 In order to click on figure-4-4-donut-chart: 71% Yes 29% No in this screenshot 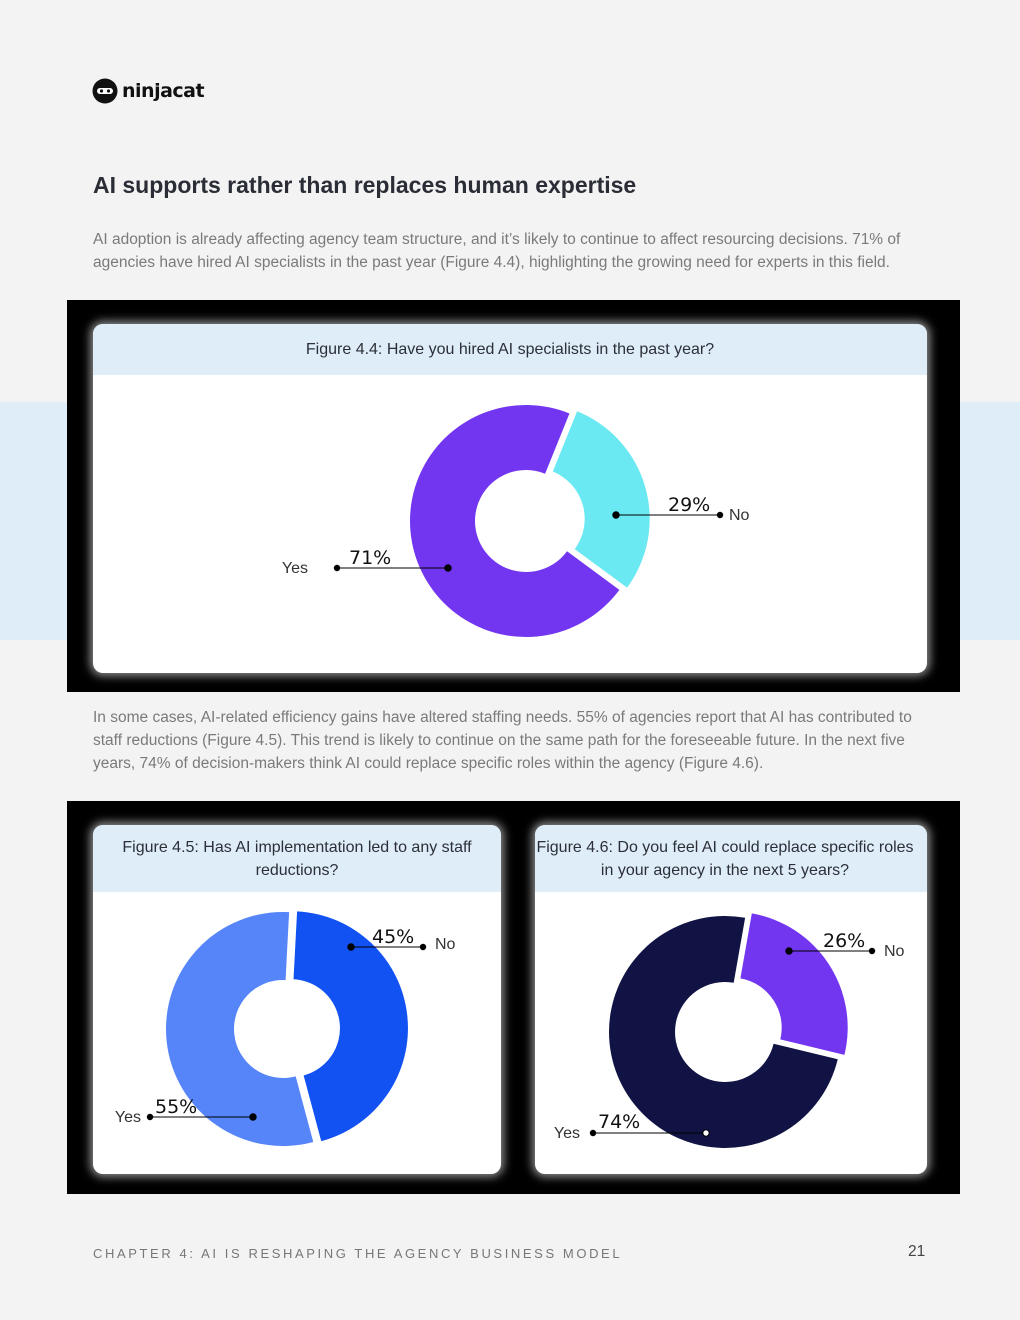, I will do `click(516, 521)`.